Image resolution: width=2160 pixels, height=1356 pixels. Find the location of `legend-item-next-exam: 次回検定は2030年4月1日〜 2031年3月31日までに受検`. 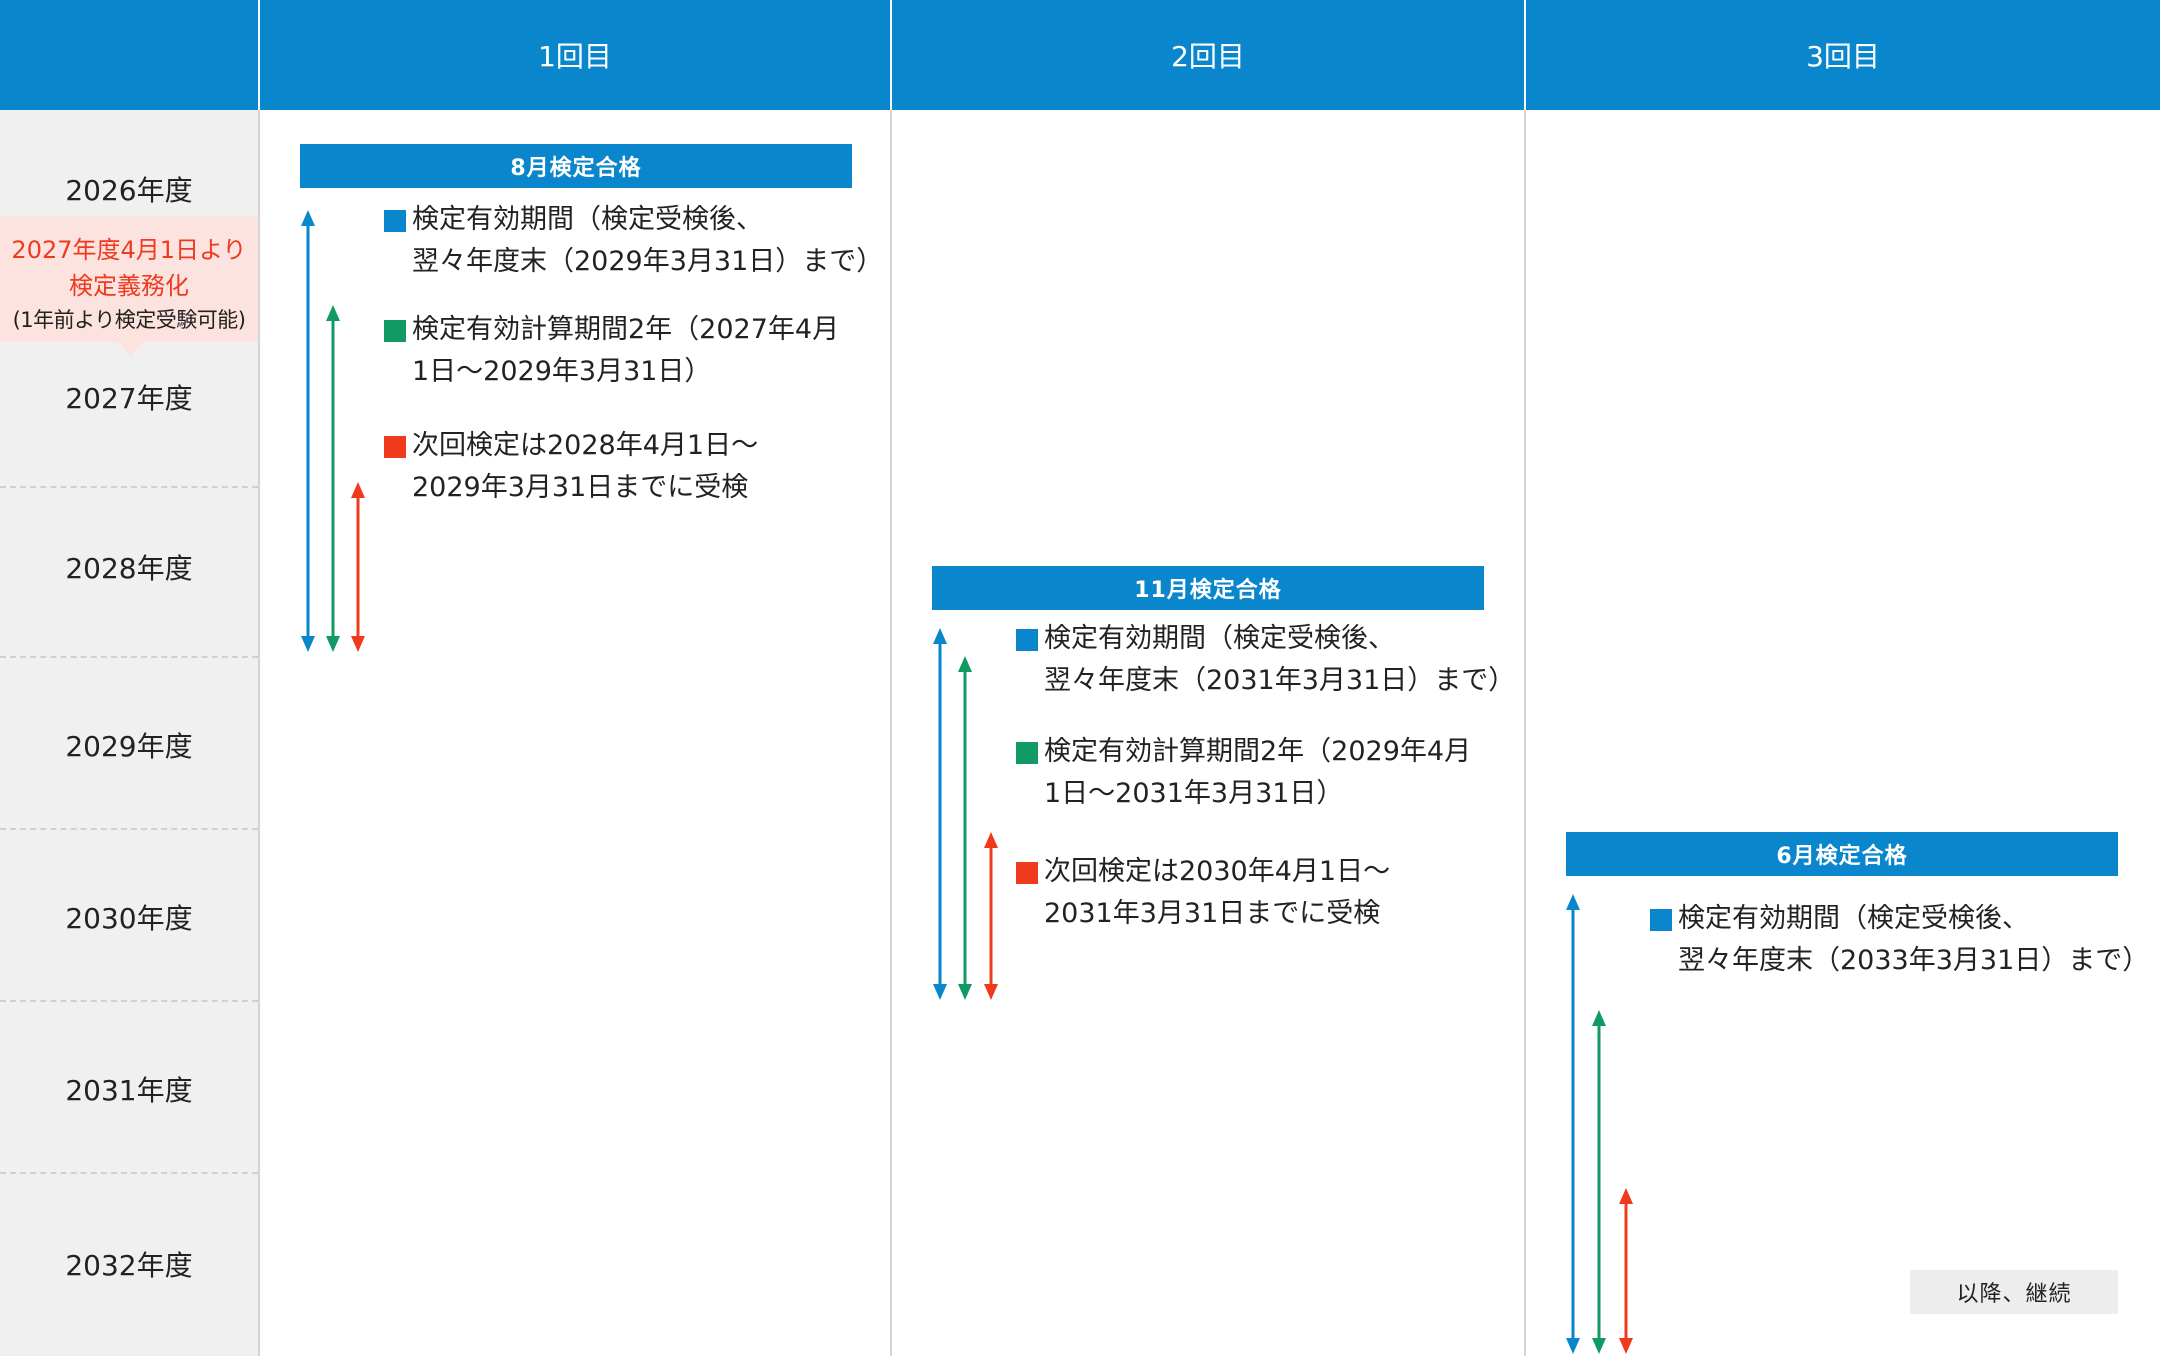

legend-item-next-exam: 次回検定は2030年4月1日〜 2031年3月31日までに受検 is located at coordinates (1203, 893).